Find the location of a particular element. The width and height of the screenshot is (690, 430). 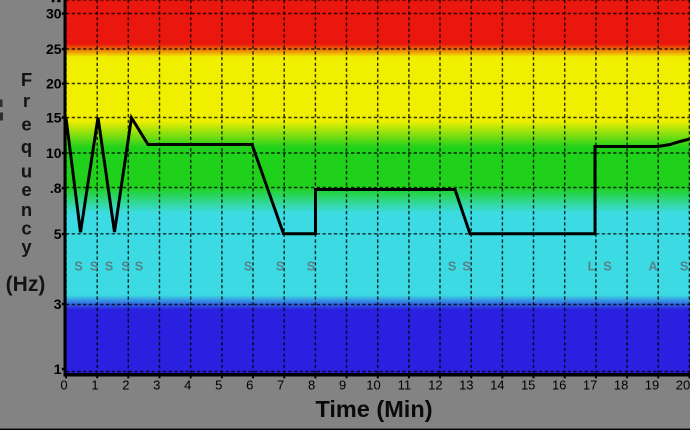

svg-text: 4 is located at coordinates (187, 385).